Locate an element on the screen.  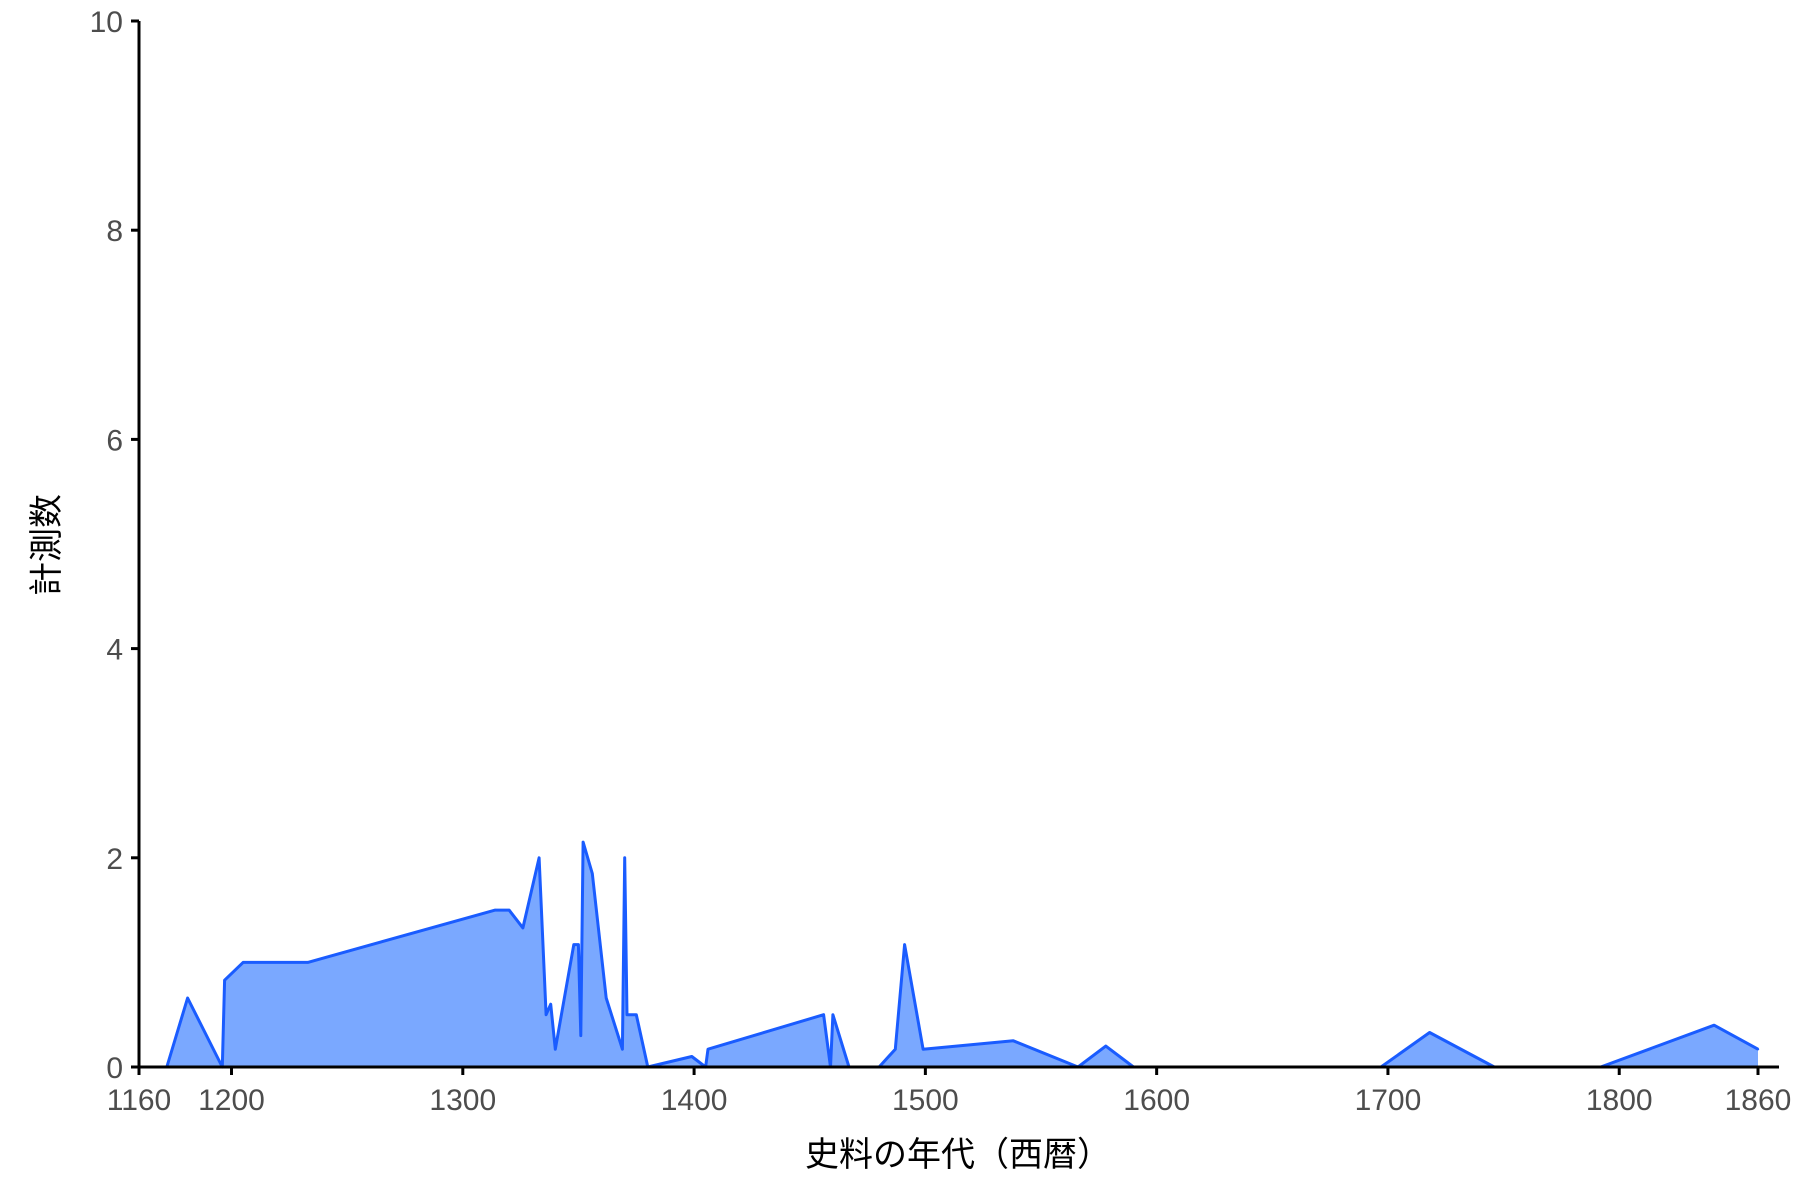
x-tick-label: 1500 is located at coordinates (925, 1100).